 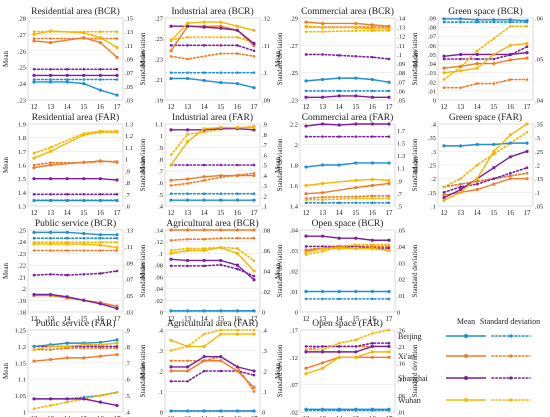 I want to click on panel-public-service-far-sd-wuhan-point, so click(x=50, y=405).